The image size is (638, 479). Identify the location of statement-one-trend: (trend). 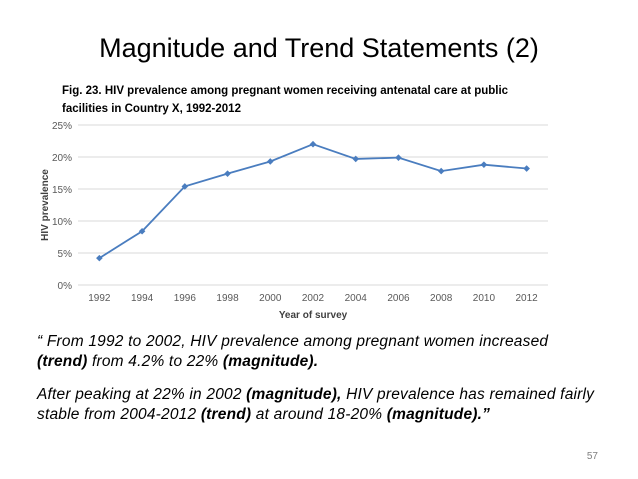
(62, 361).